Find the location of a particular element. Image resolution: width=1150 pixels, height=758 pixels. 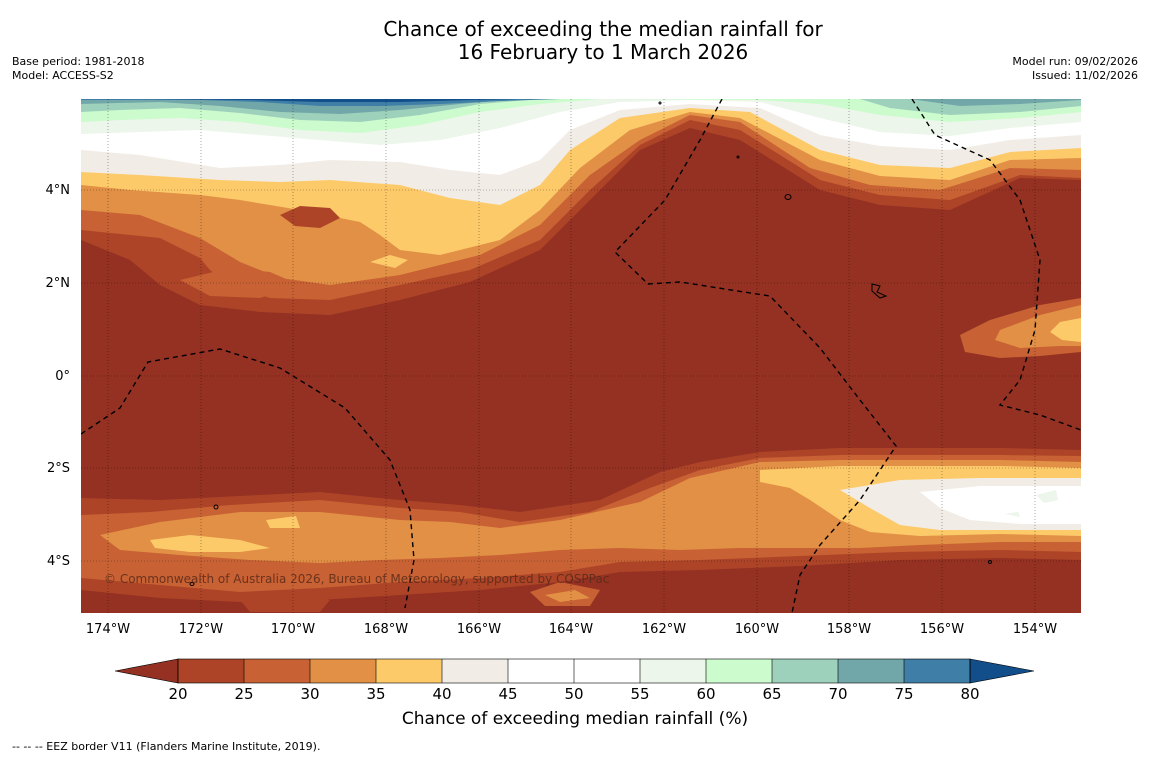

colorbar is located at coordinates (574, 671).